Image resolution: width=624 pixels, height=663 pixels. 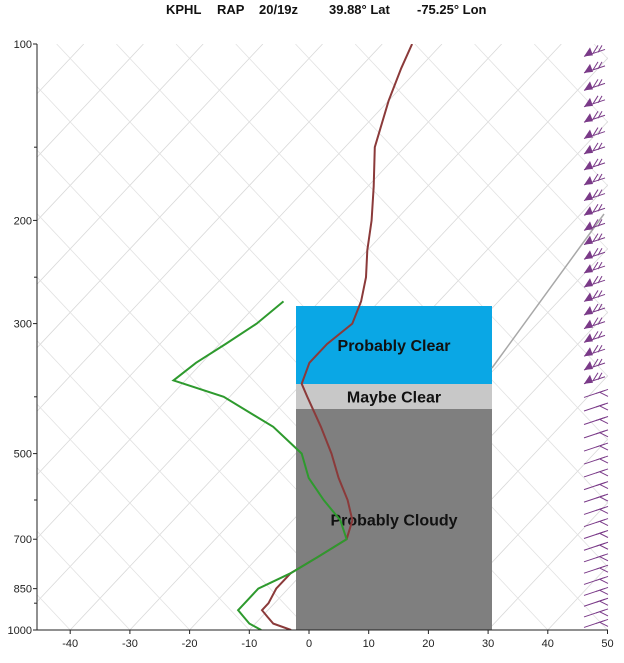 What do you see at coordinates (259, 465) in the screenshot?
I see `dewpoint-line` at bounding box center [259, 465].